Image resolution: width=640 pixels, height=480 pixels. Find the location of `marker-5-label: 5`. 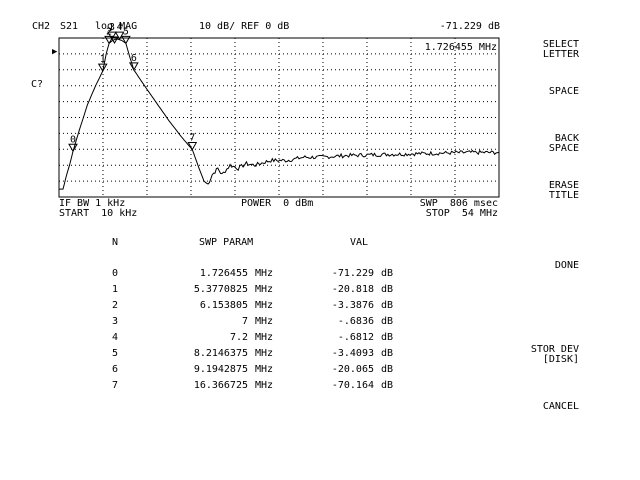

marker-5-label: 5 is located at coordinates (126, 31).